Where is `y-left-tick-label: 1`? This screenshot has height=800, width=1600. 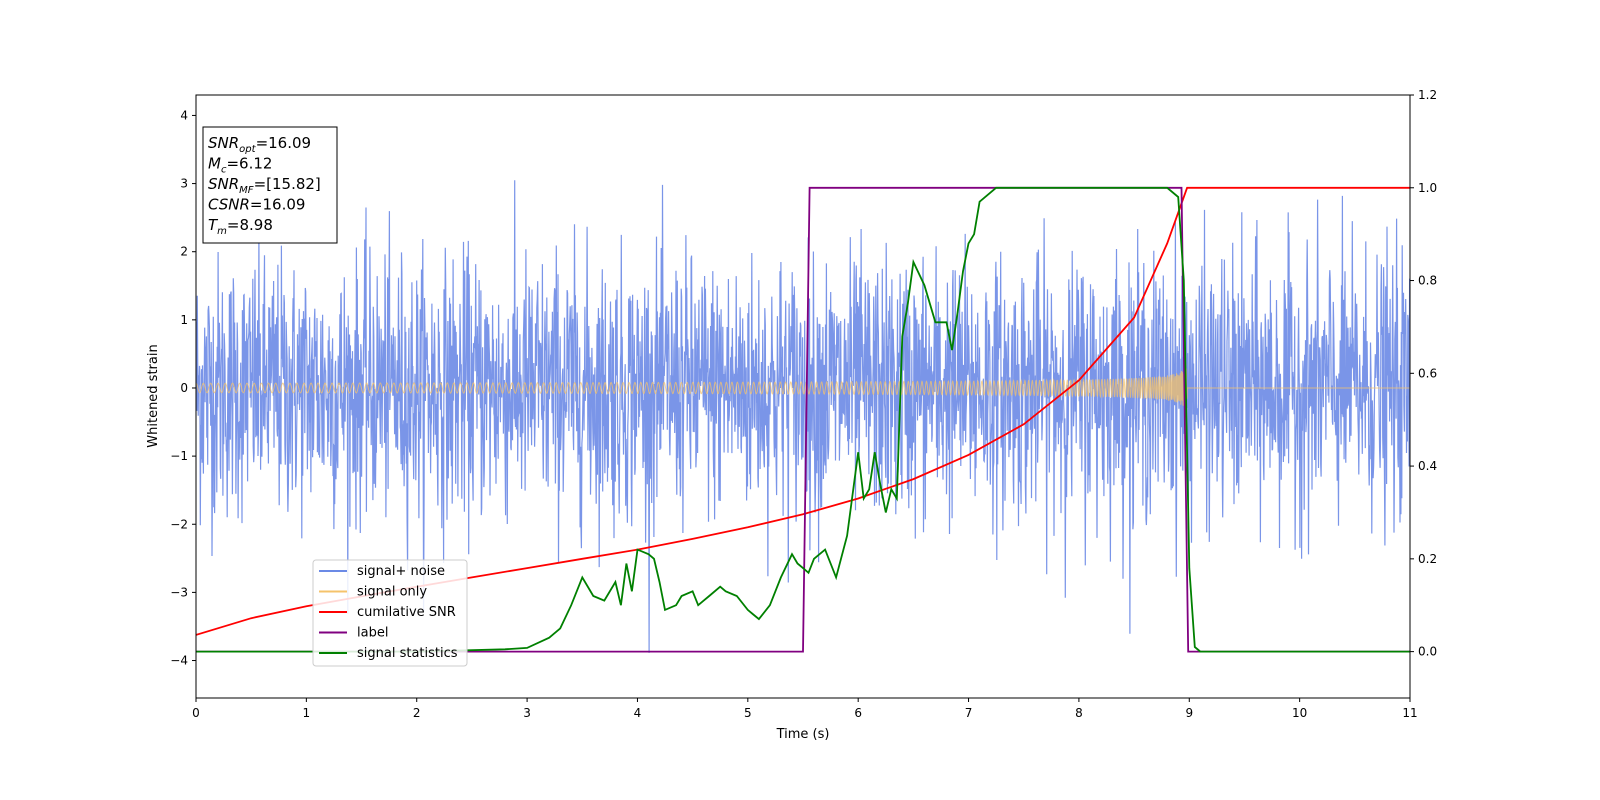
y-left-tick-label: 1 is located at coordinates (184, 320).